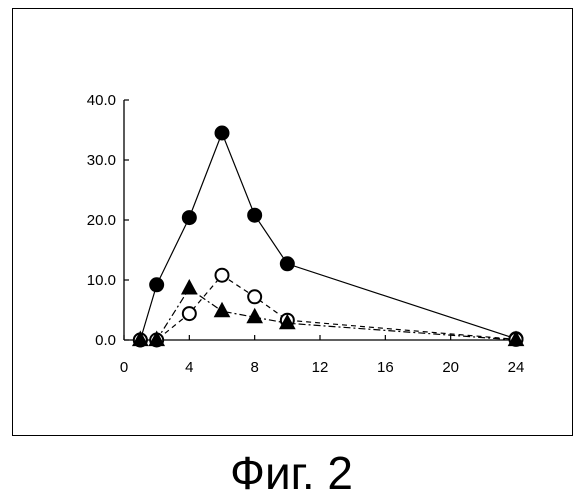 The image size is (583, 500). Describe the element at coordinates (328, 307) in the screenshot. I see `series-line` at that location.